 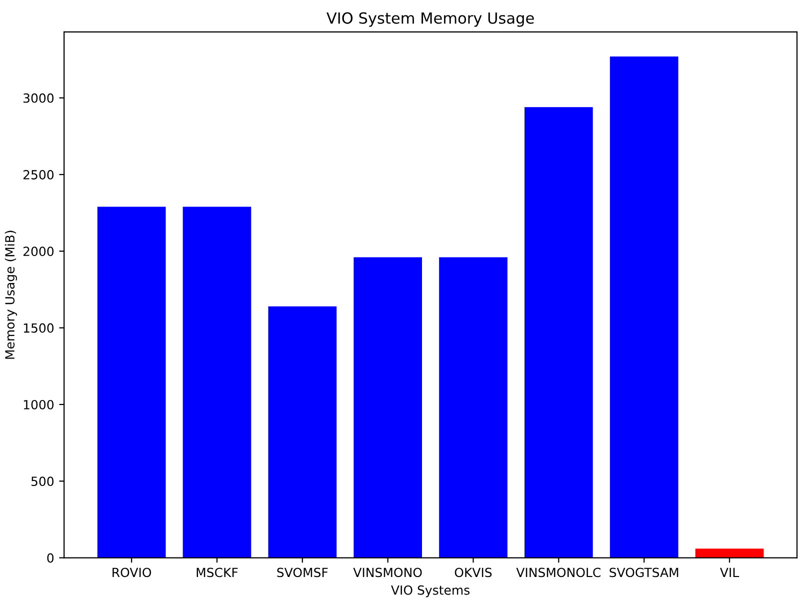 I want to click on x-tick-label: VINSMONO, so click(x=387, y=573).